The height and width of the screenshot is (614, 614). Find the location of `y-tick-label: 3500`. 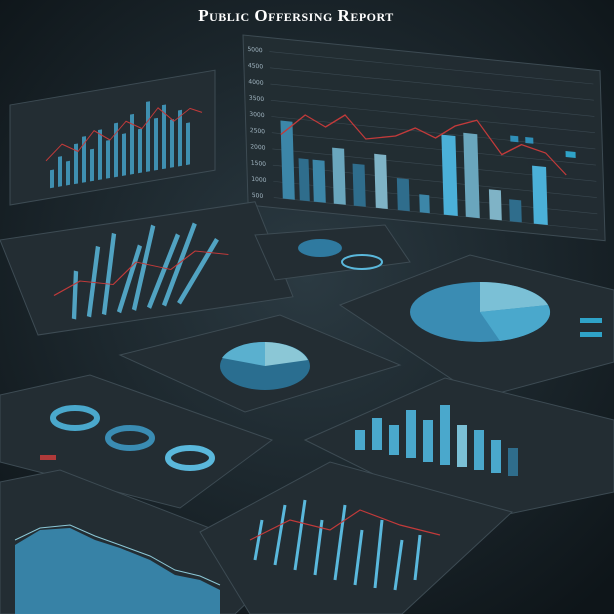

y-tick-label: 3500 is located at coordinates (257, 99).